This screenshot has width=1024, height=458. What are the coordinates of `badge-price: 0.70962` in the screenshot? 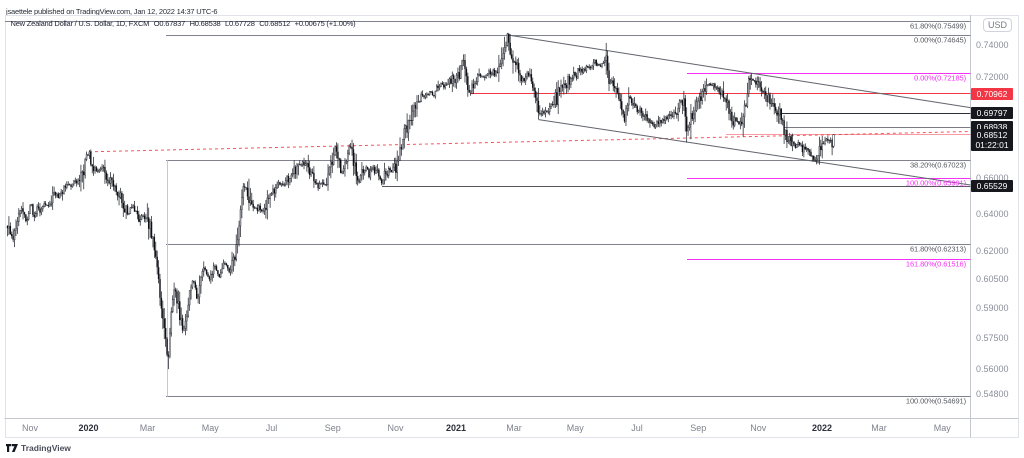 It's located at (992, 93).